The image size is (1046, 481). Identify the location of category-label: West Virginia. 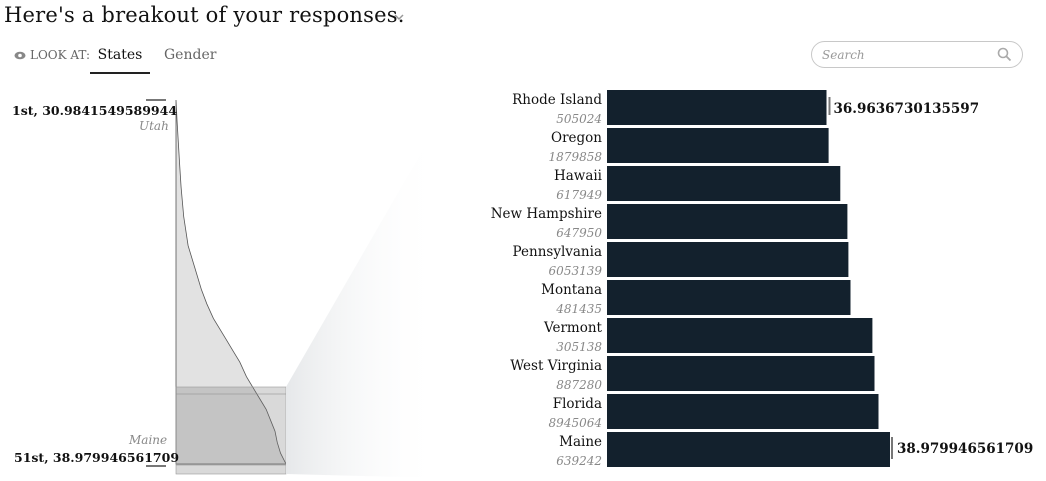
(556, 366).